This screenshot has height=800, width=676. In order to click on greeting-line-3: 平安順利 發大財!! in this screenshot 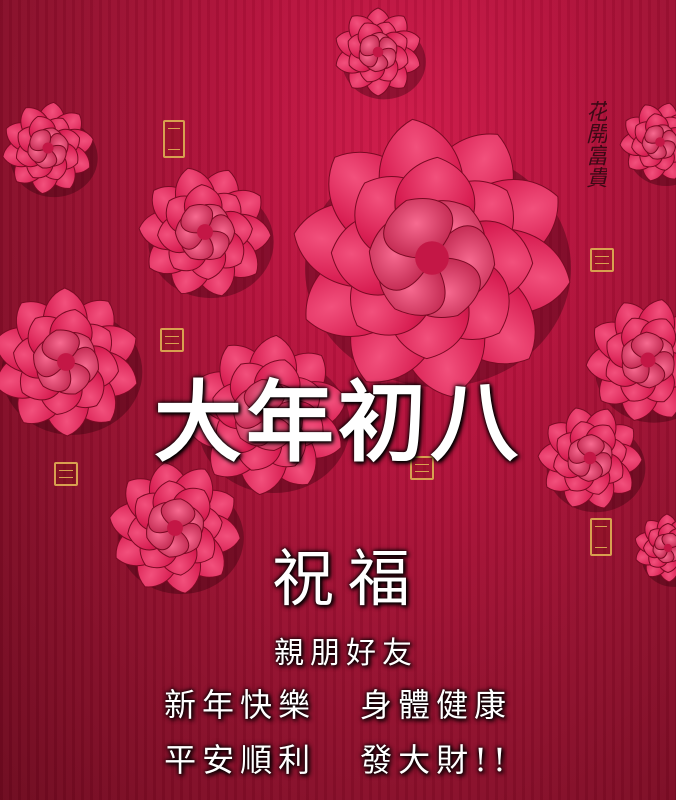, I will do `click(338, 758)`.